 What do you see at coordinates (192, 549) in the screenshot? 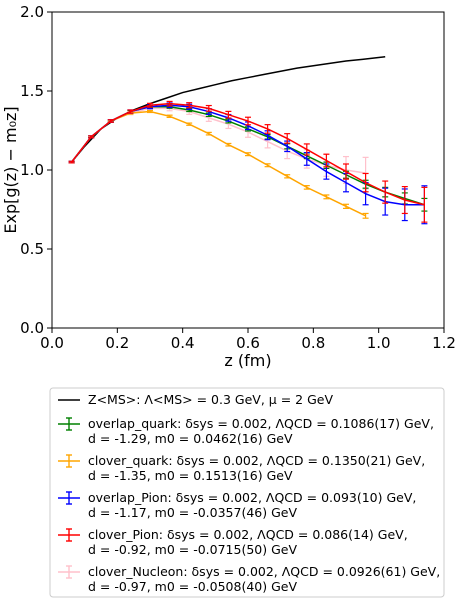
I see `legend-label: d = -0.92, m0 = -0.0715(50) GeV` at bounding box center [192, 549].